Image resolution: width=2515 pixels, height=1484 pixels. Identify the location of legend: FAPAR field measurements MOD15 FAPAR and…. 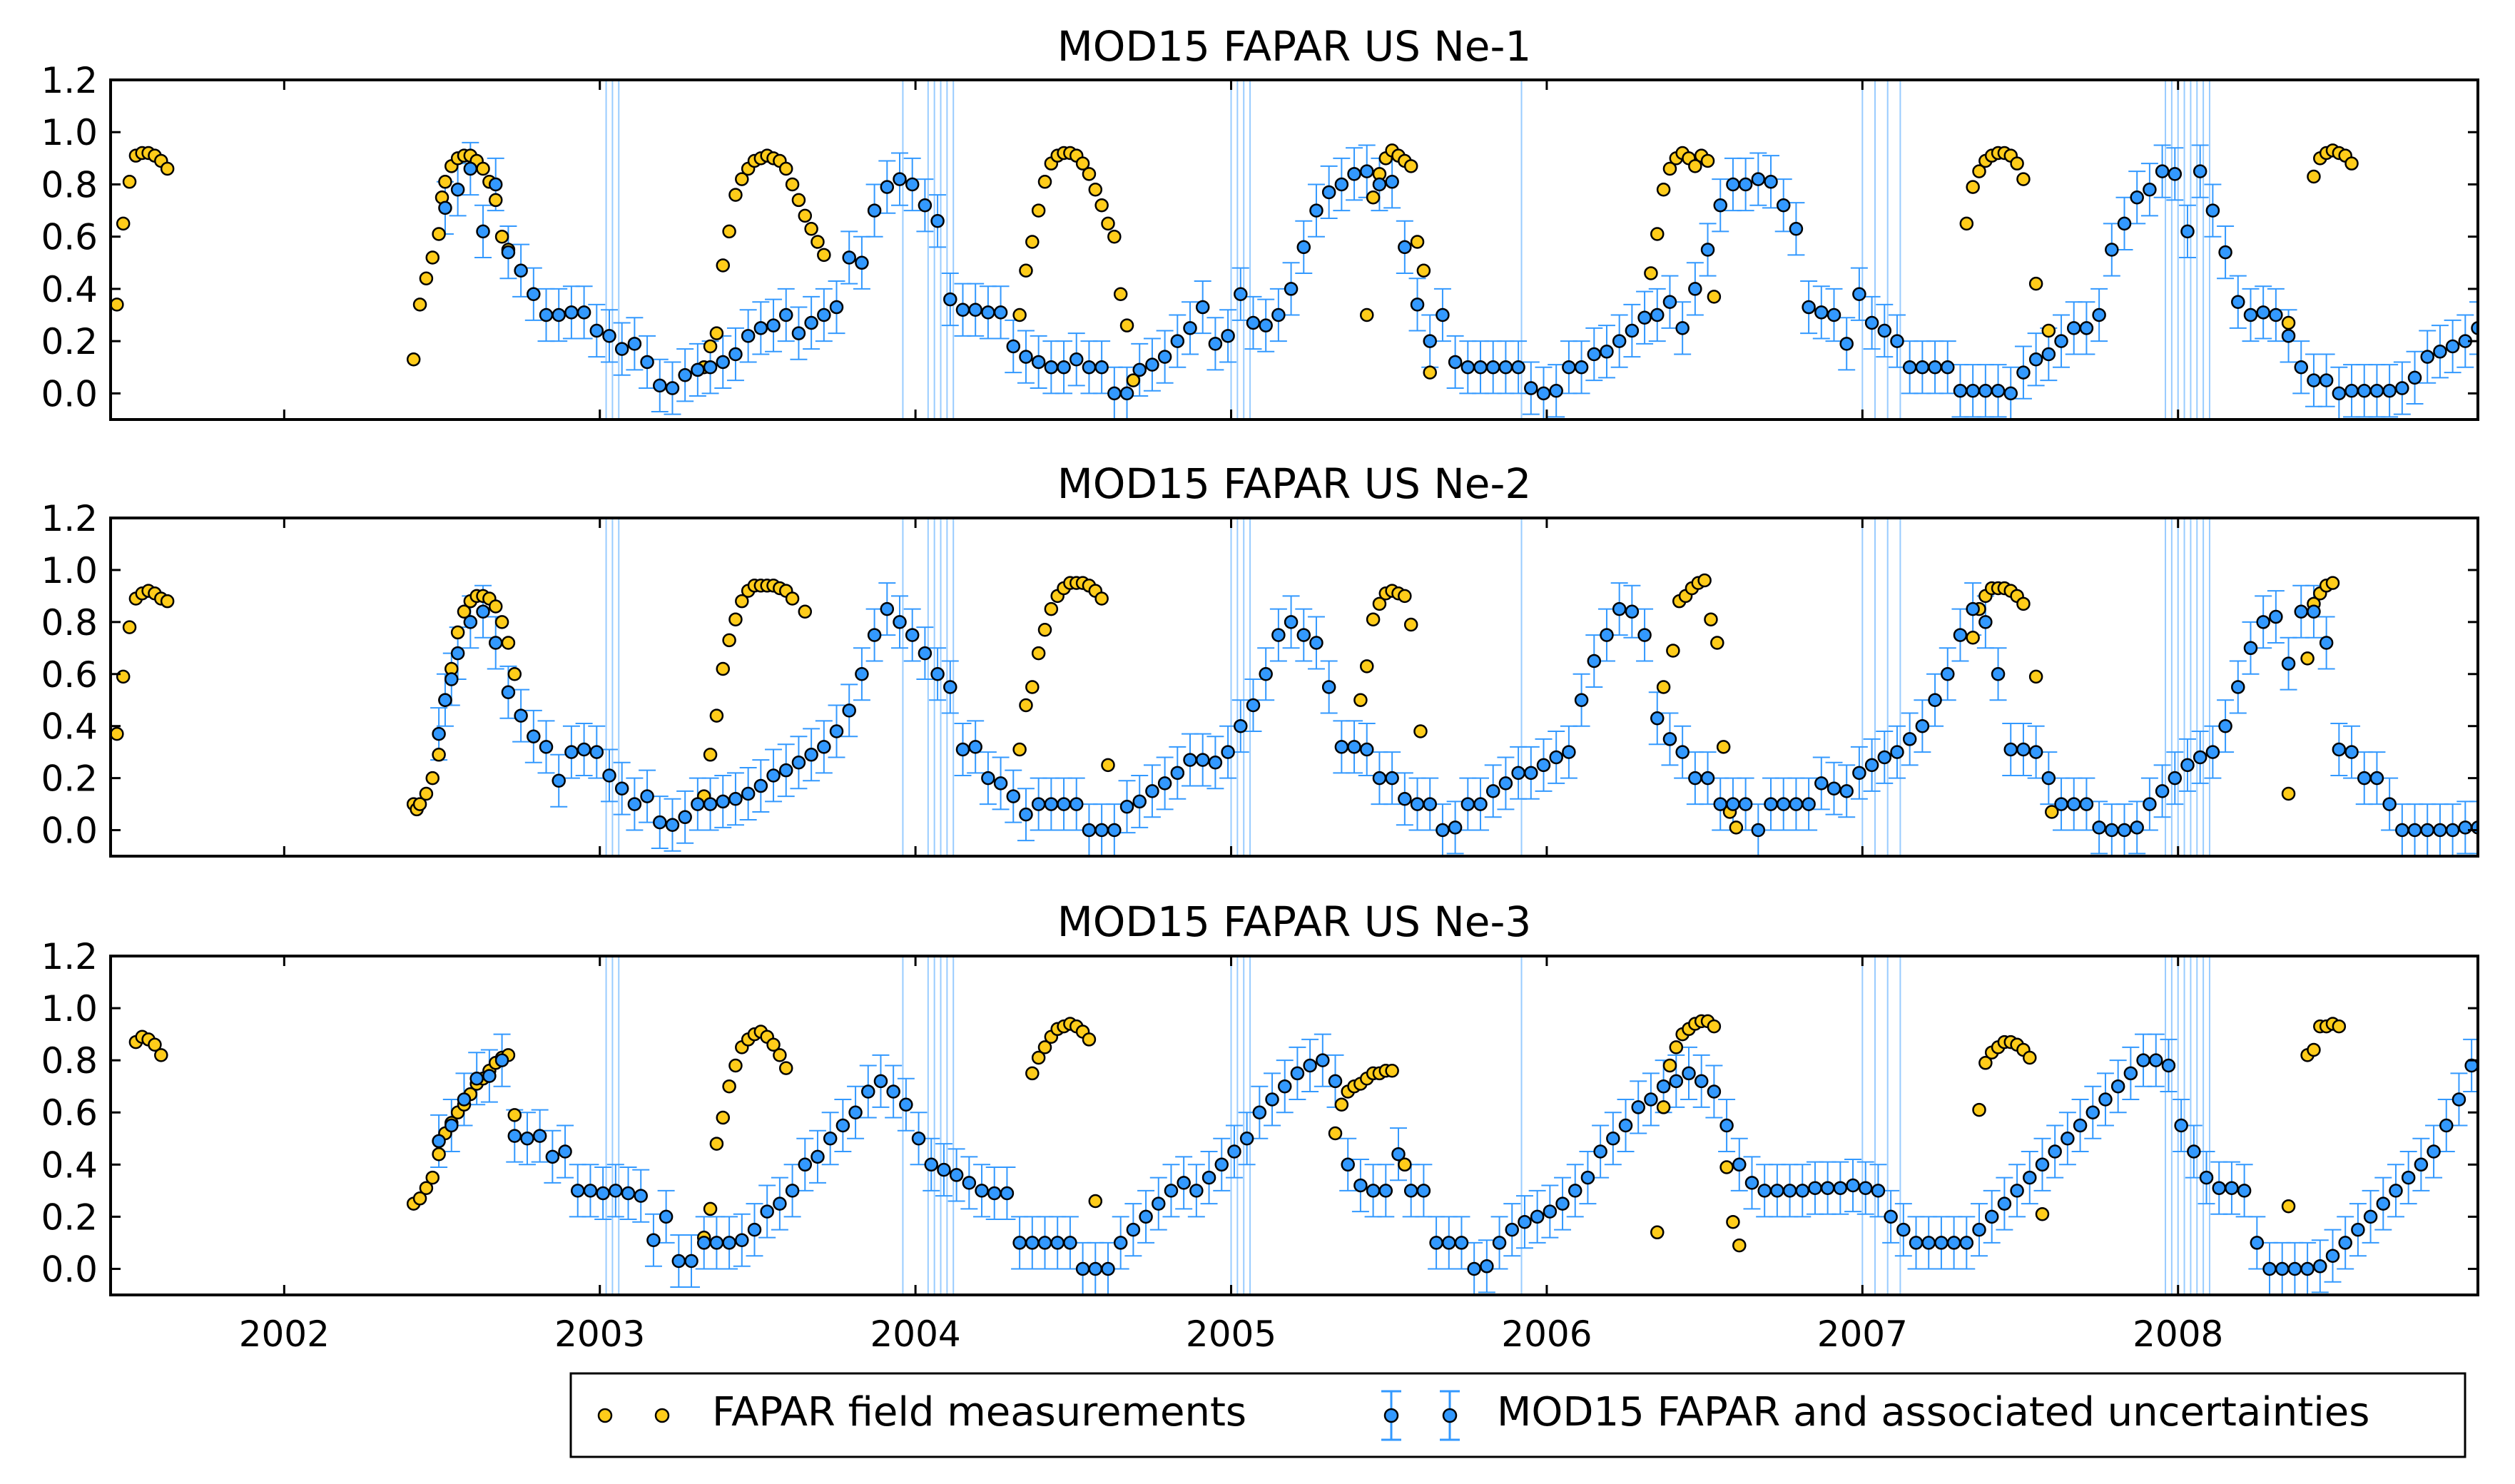
(1517, 1415).